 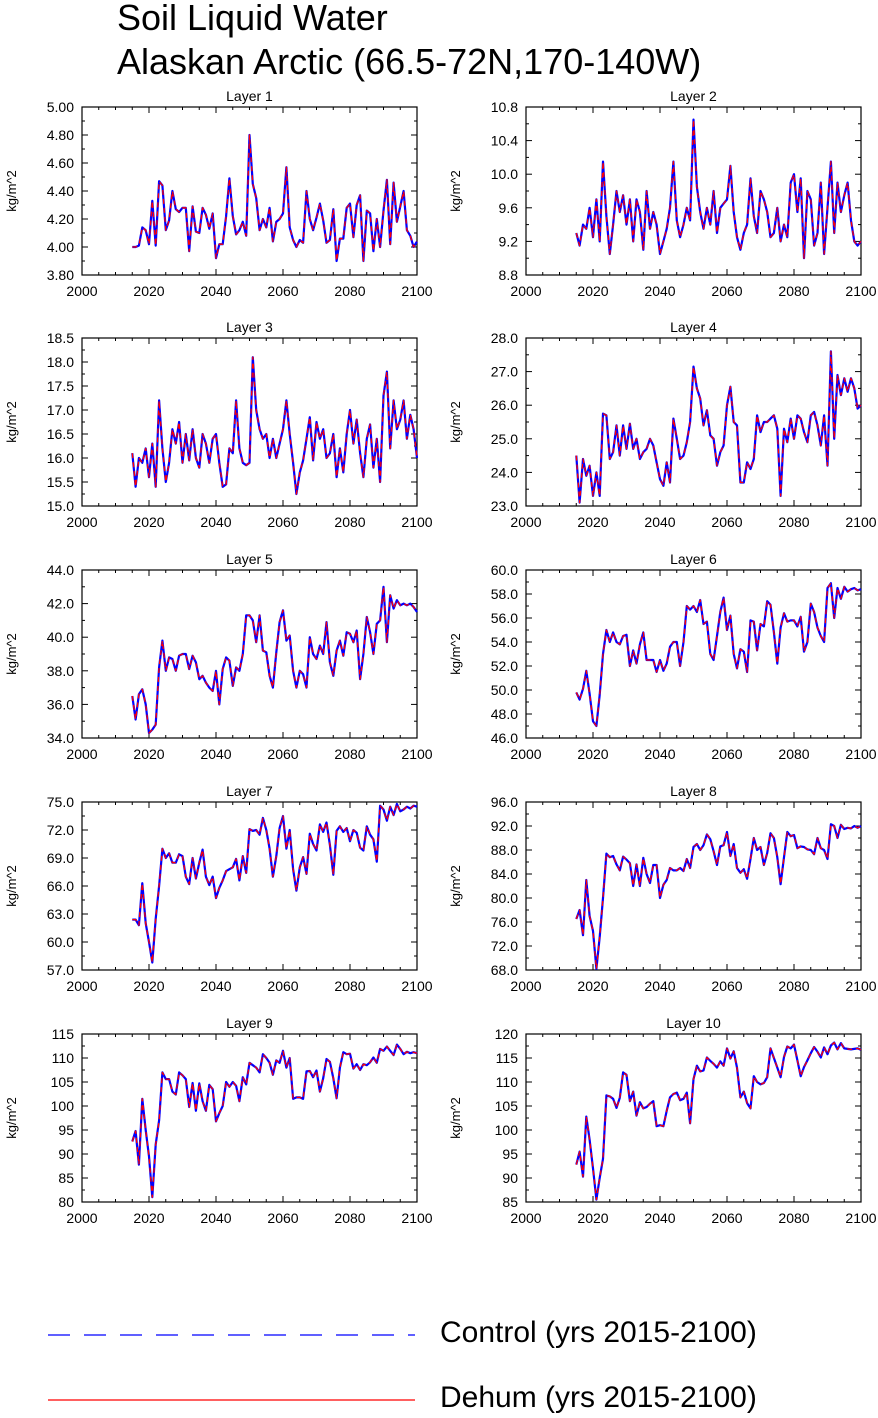 What do you see at coordinates (504, 642) in the screenshot?
I see `y-tick-label: 54.0` at bounding box center [504, 642].